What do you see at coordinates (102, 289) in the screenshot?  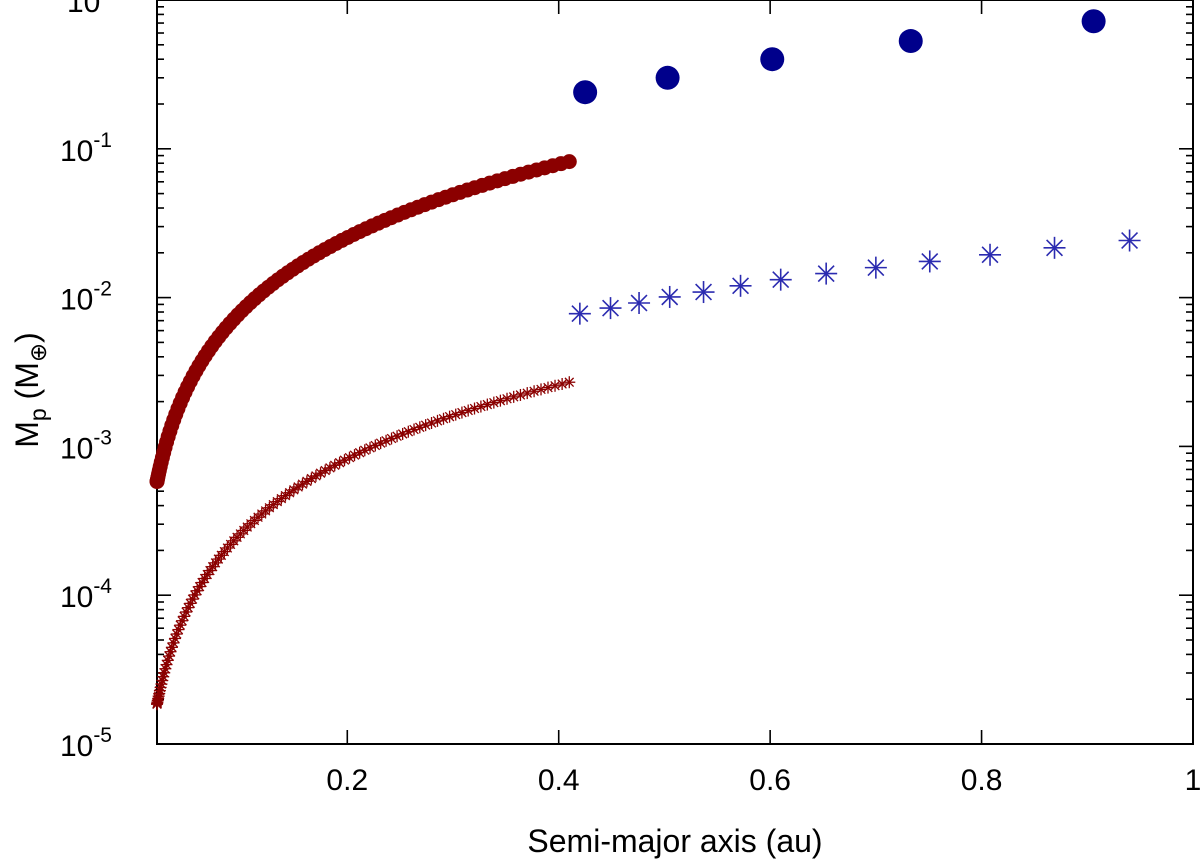 I see `y-tick-label-exponent: -2` at bounding box center [102, 289].